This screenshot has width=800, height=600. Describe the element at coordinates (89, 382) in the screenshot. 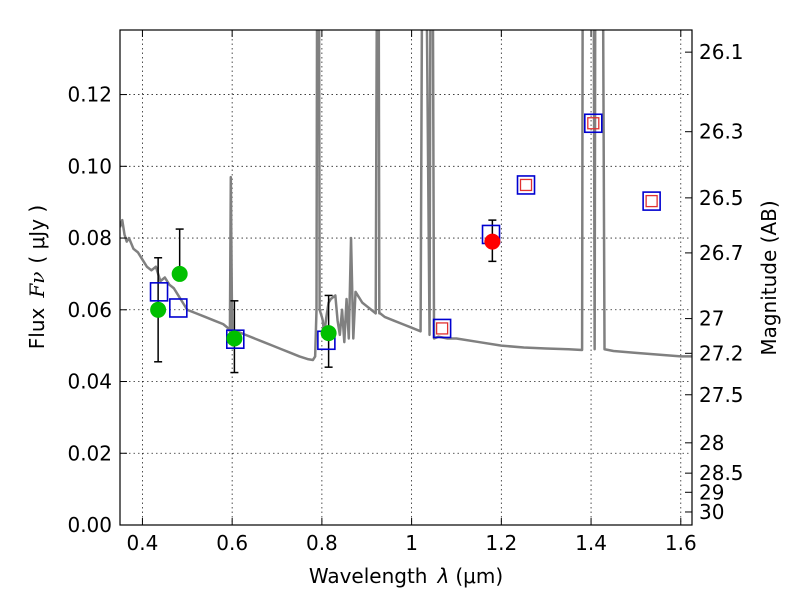

I see `y-tick-label: 0.04` at that location.